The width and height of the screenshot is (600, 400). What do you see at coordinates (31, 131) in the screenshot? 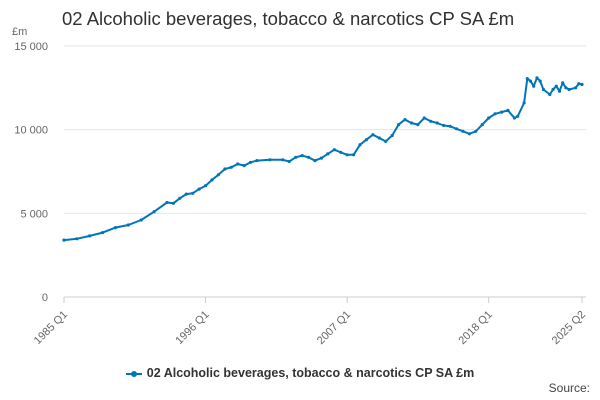
I see `y-tick-label: 10 000` at bounding box center [31, 131].